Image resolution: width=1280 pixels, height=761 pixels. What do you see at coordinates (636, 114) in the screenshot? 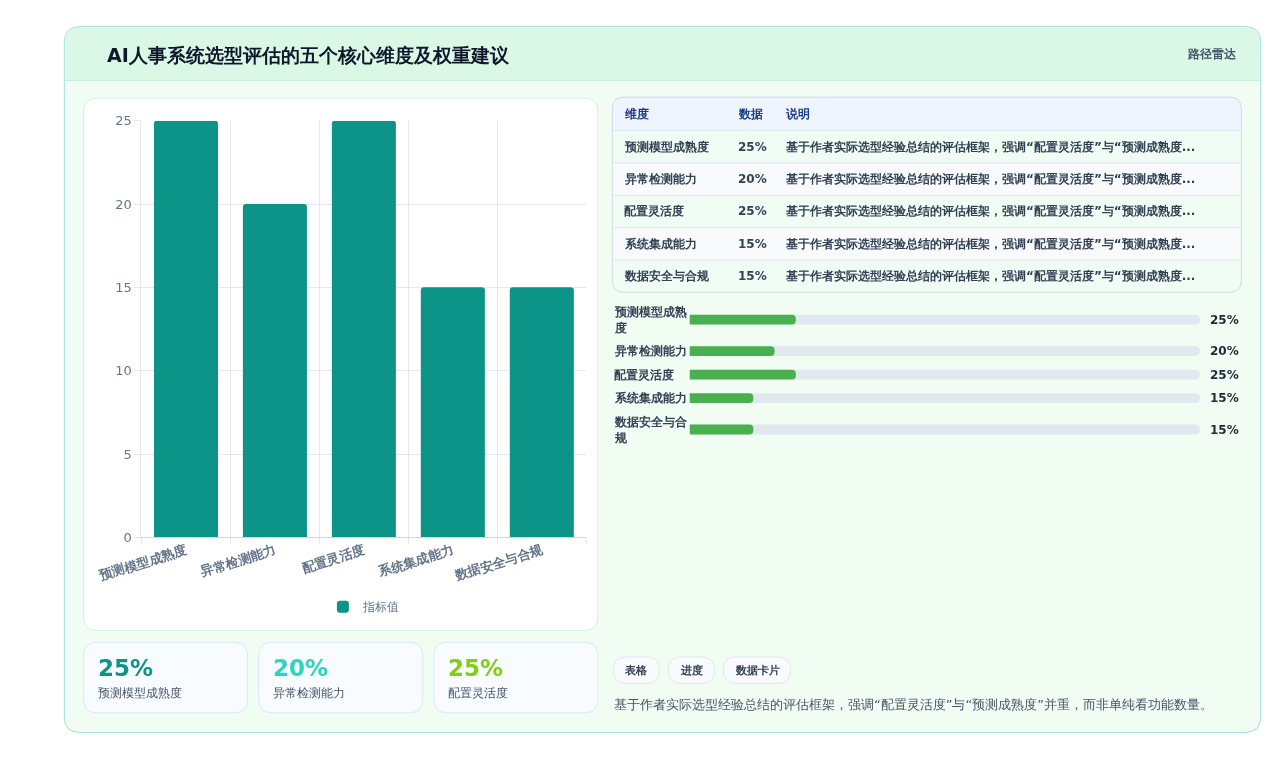
I see `text: 维度` at bounding box center [636, 114].